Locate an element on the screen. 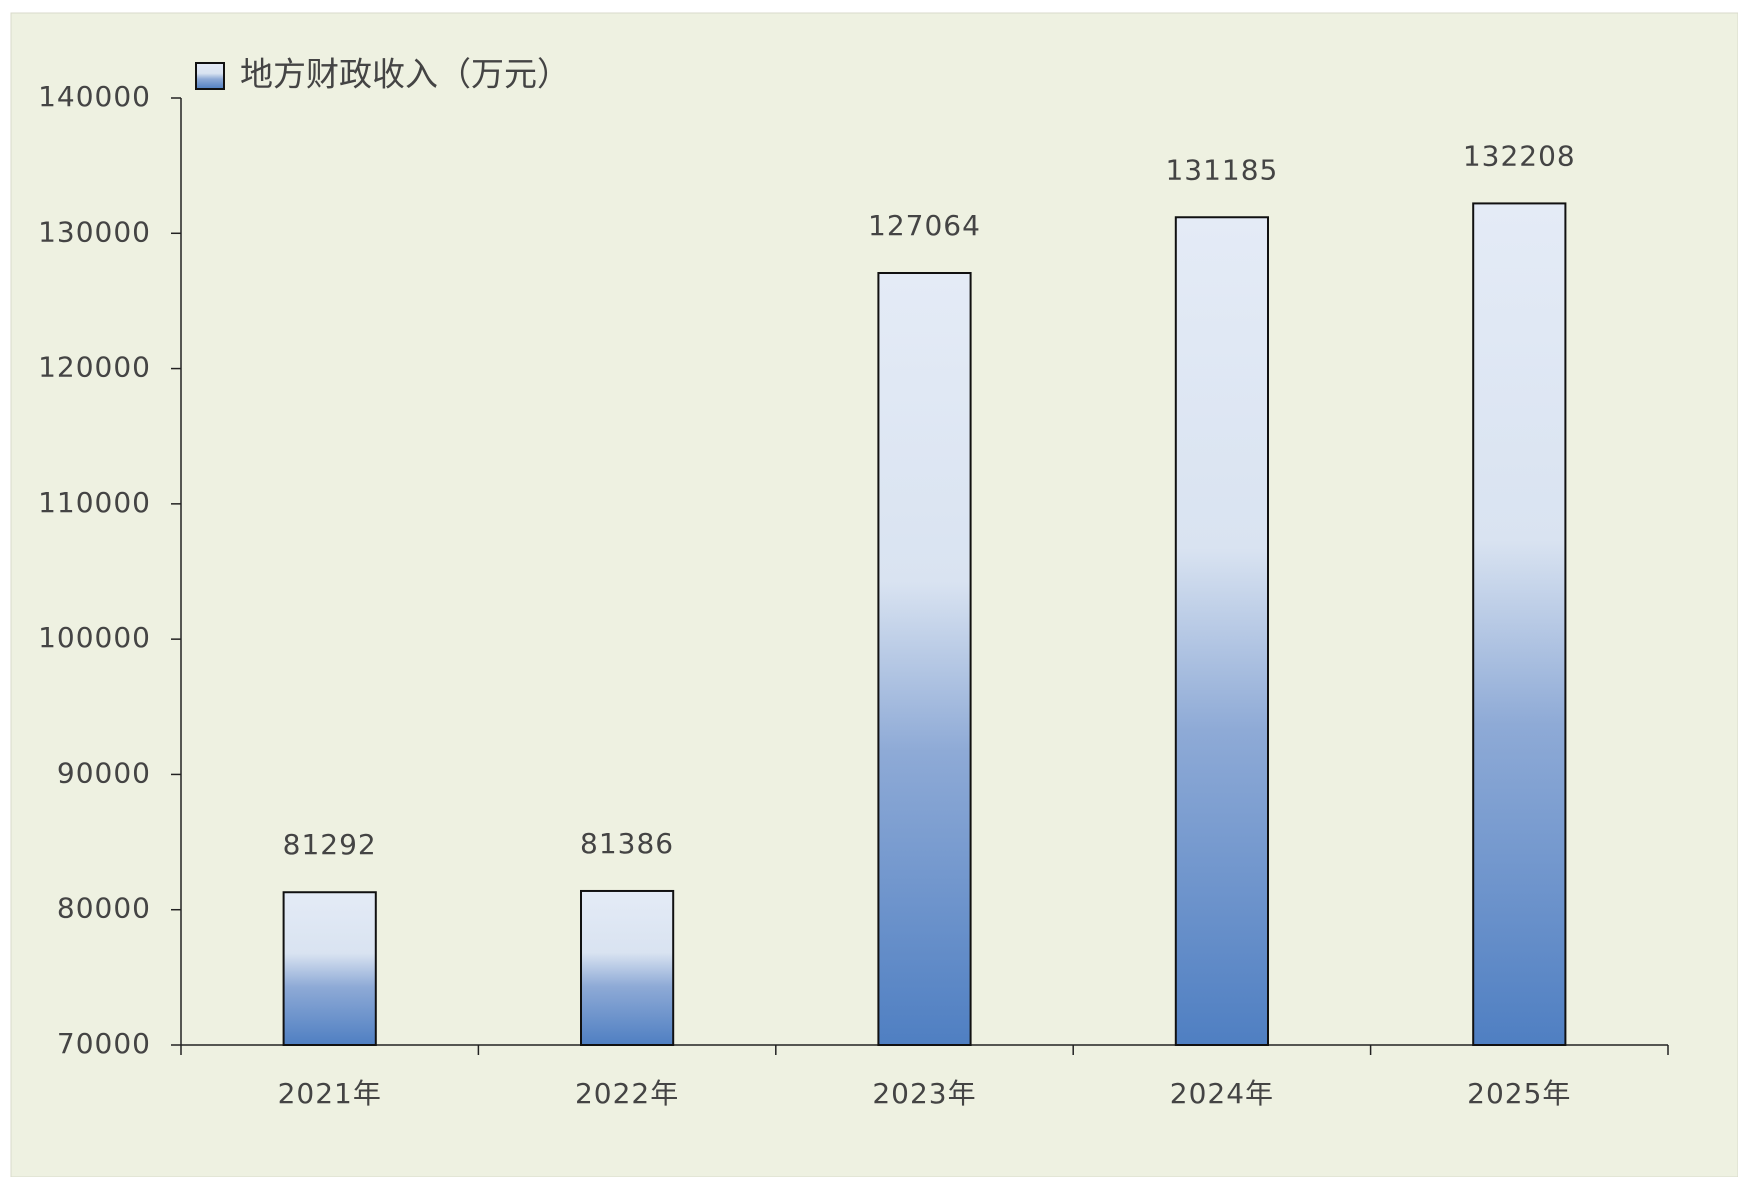  x-tick-label: 2023年 is located at coordinates (924, 1093).